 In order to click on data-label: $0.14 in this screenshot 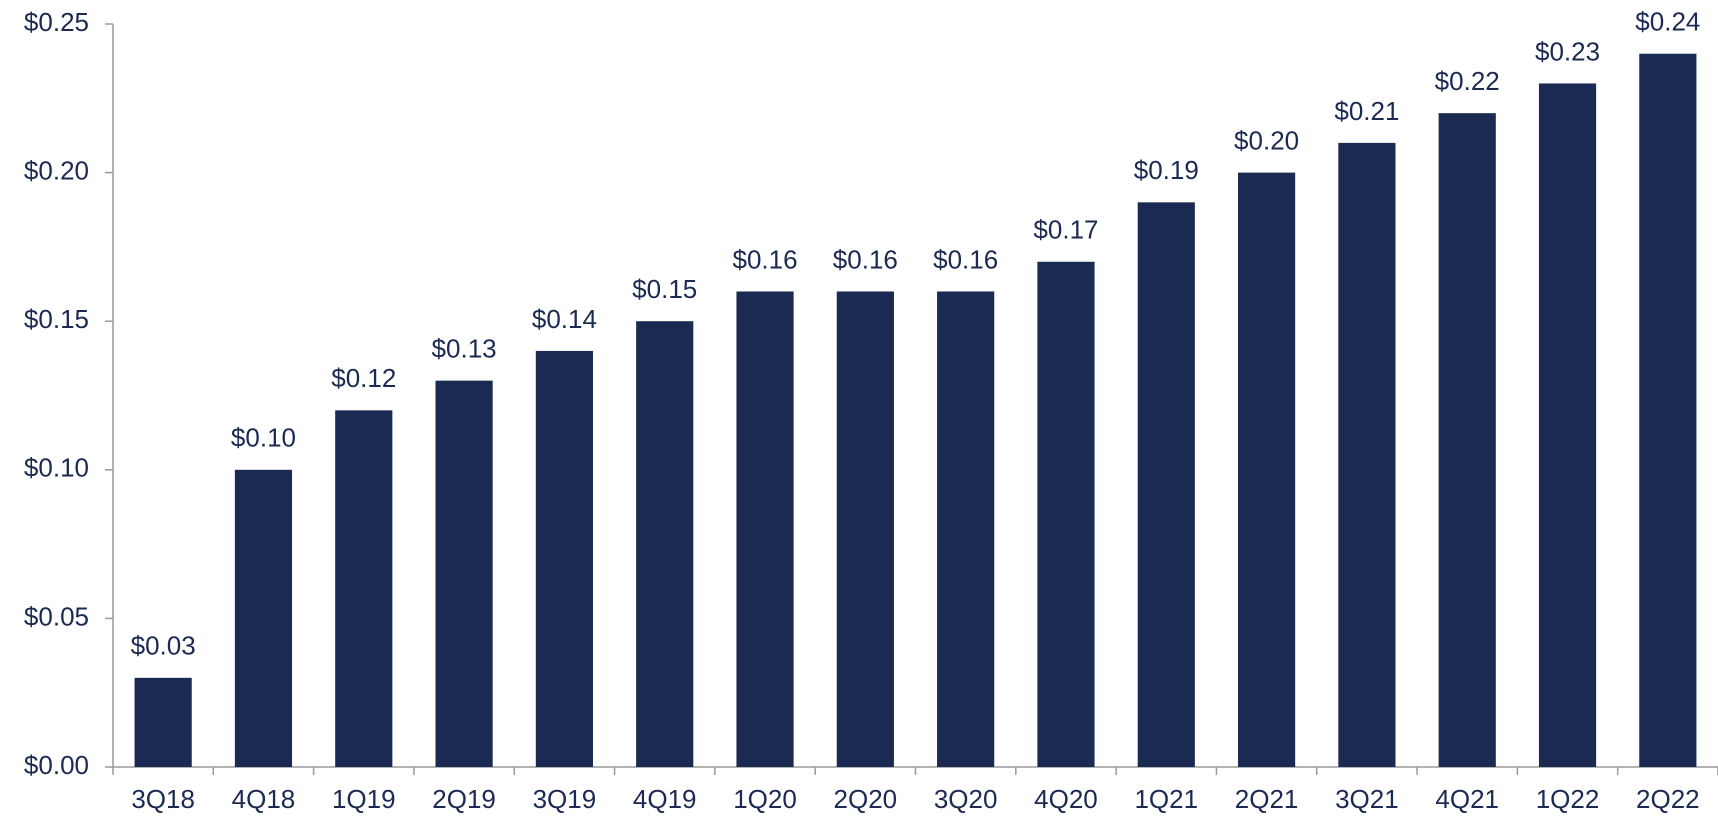, I will do `click(564, 319)`.